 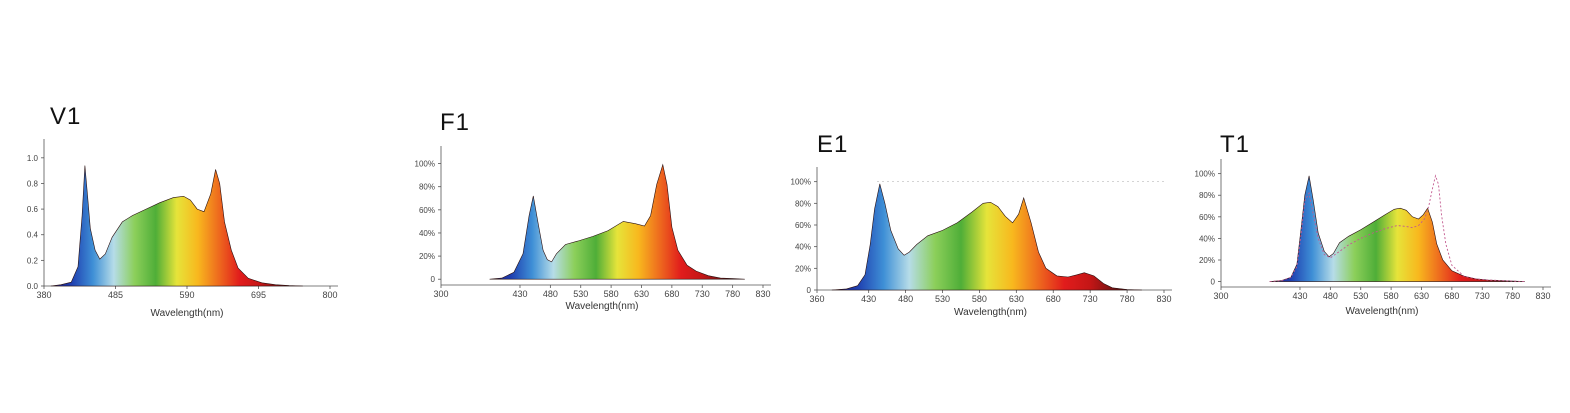 I want to click on chart-title: E1, so click(x=833, y=144).